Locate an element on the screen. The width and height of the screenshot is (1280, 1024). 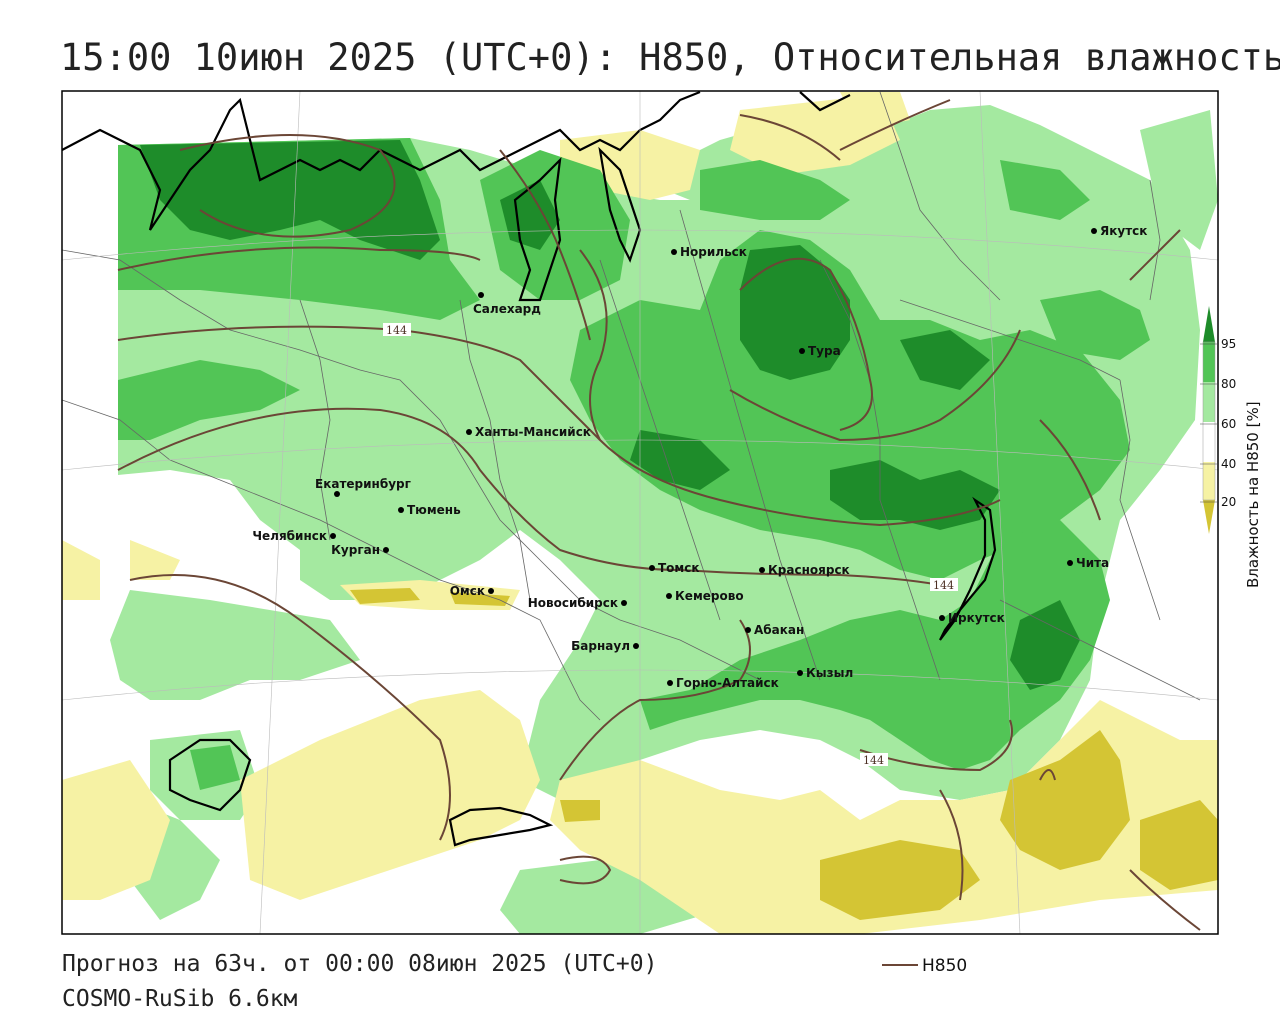
city-label: Новосибирск is located at coordinates (573, 603).